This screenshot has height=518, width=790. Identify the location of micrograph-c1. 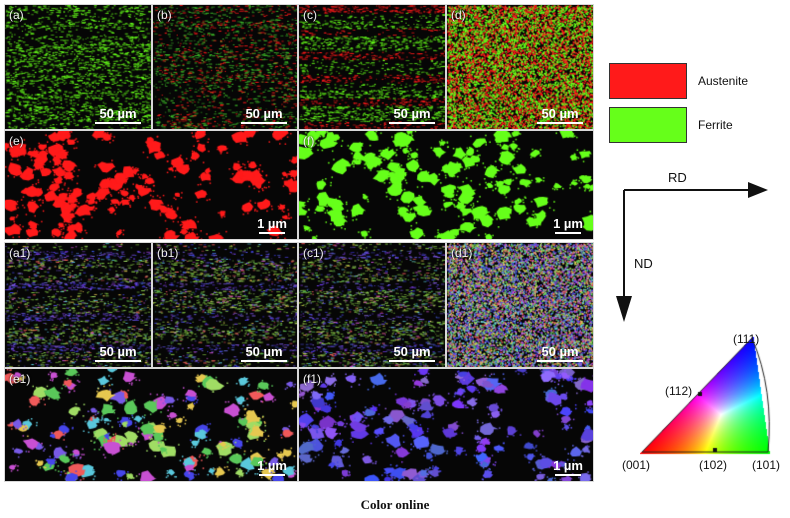
(372, 305).